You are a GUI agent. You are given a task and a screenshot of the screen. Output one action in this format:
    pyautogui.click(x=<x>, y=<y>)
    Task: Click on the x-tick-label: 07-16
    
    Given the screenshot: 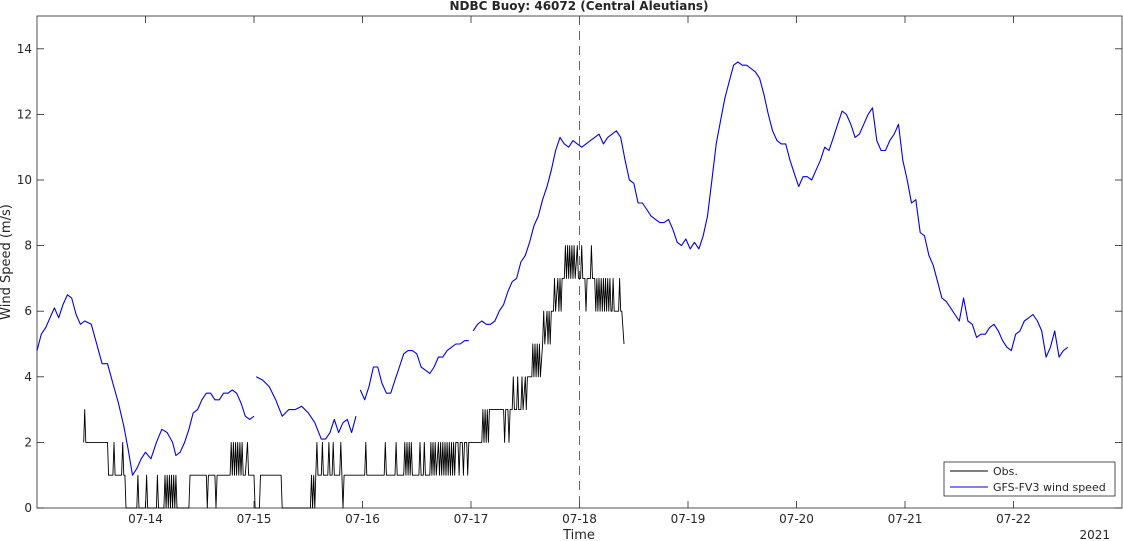 What is the action you would take?
    pyautogui.click(x=362, y=519)
    